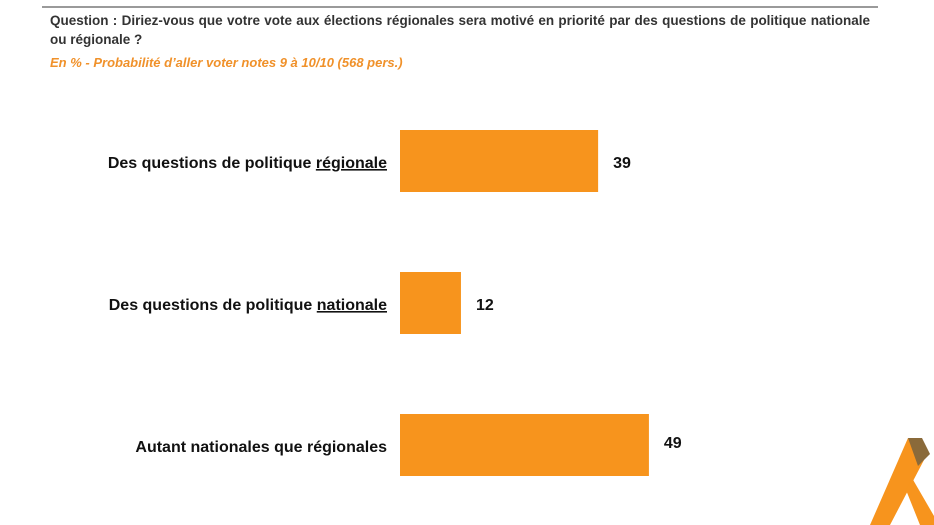  I want to click on value-label-1: 39, so click(622, 163).